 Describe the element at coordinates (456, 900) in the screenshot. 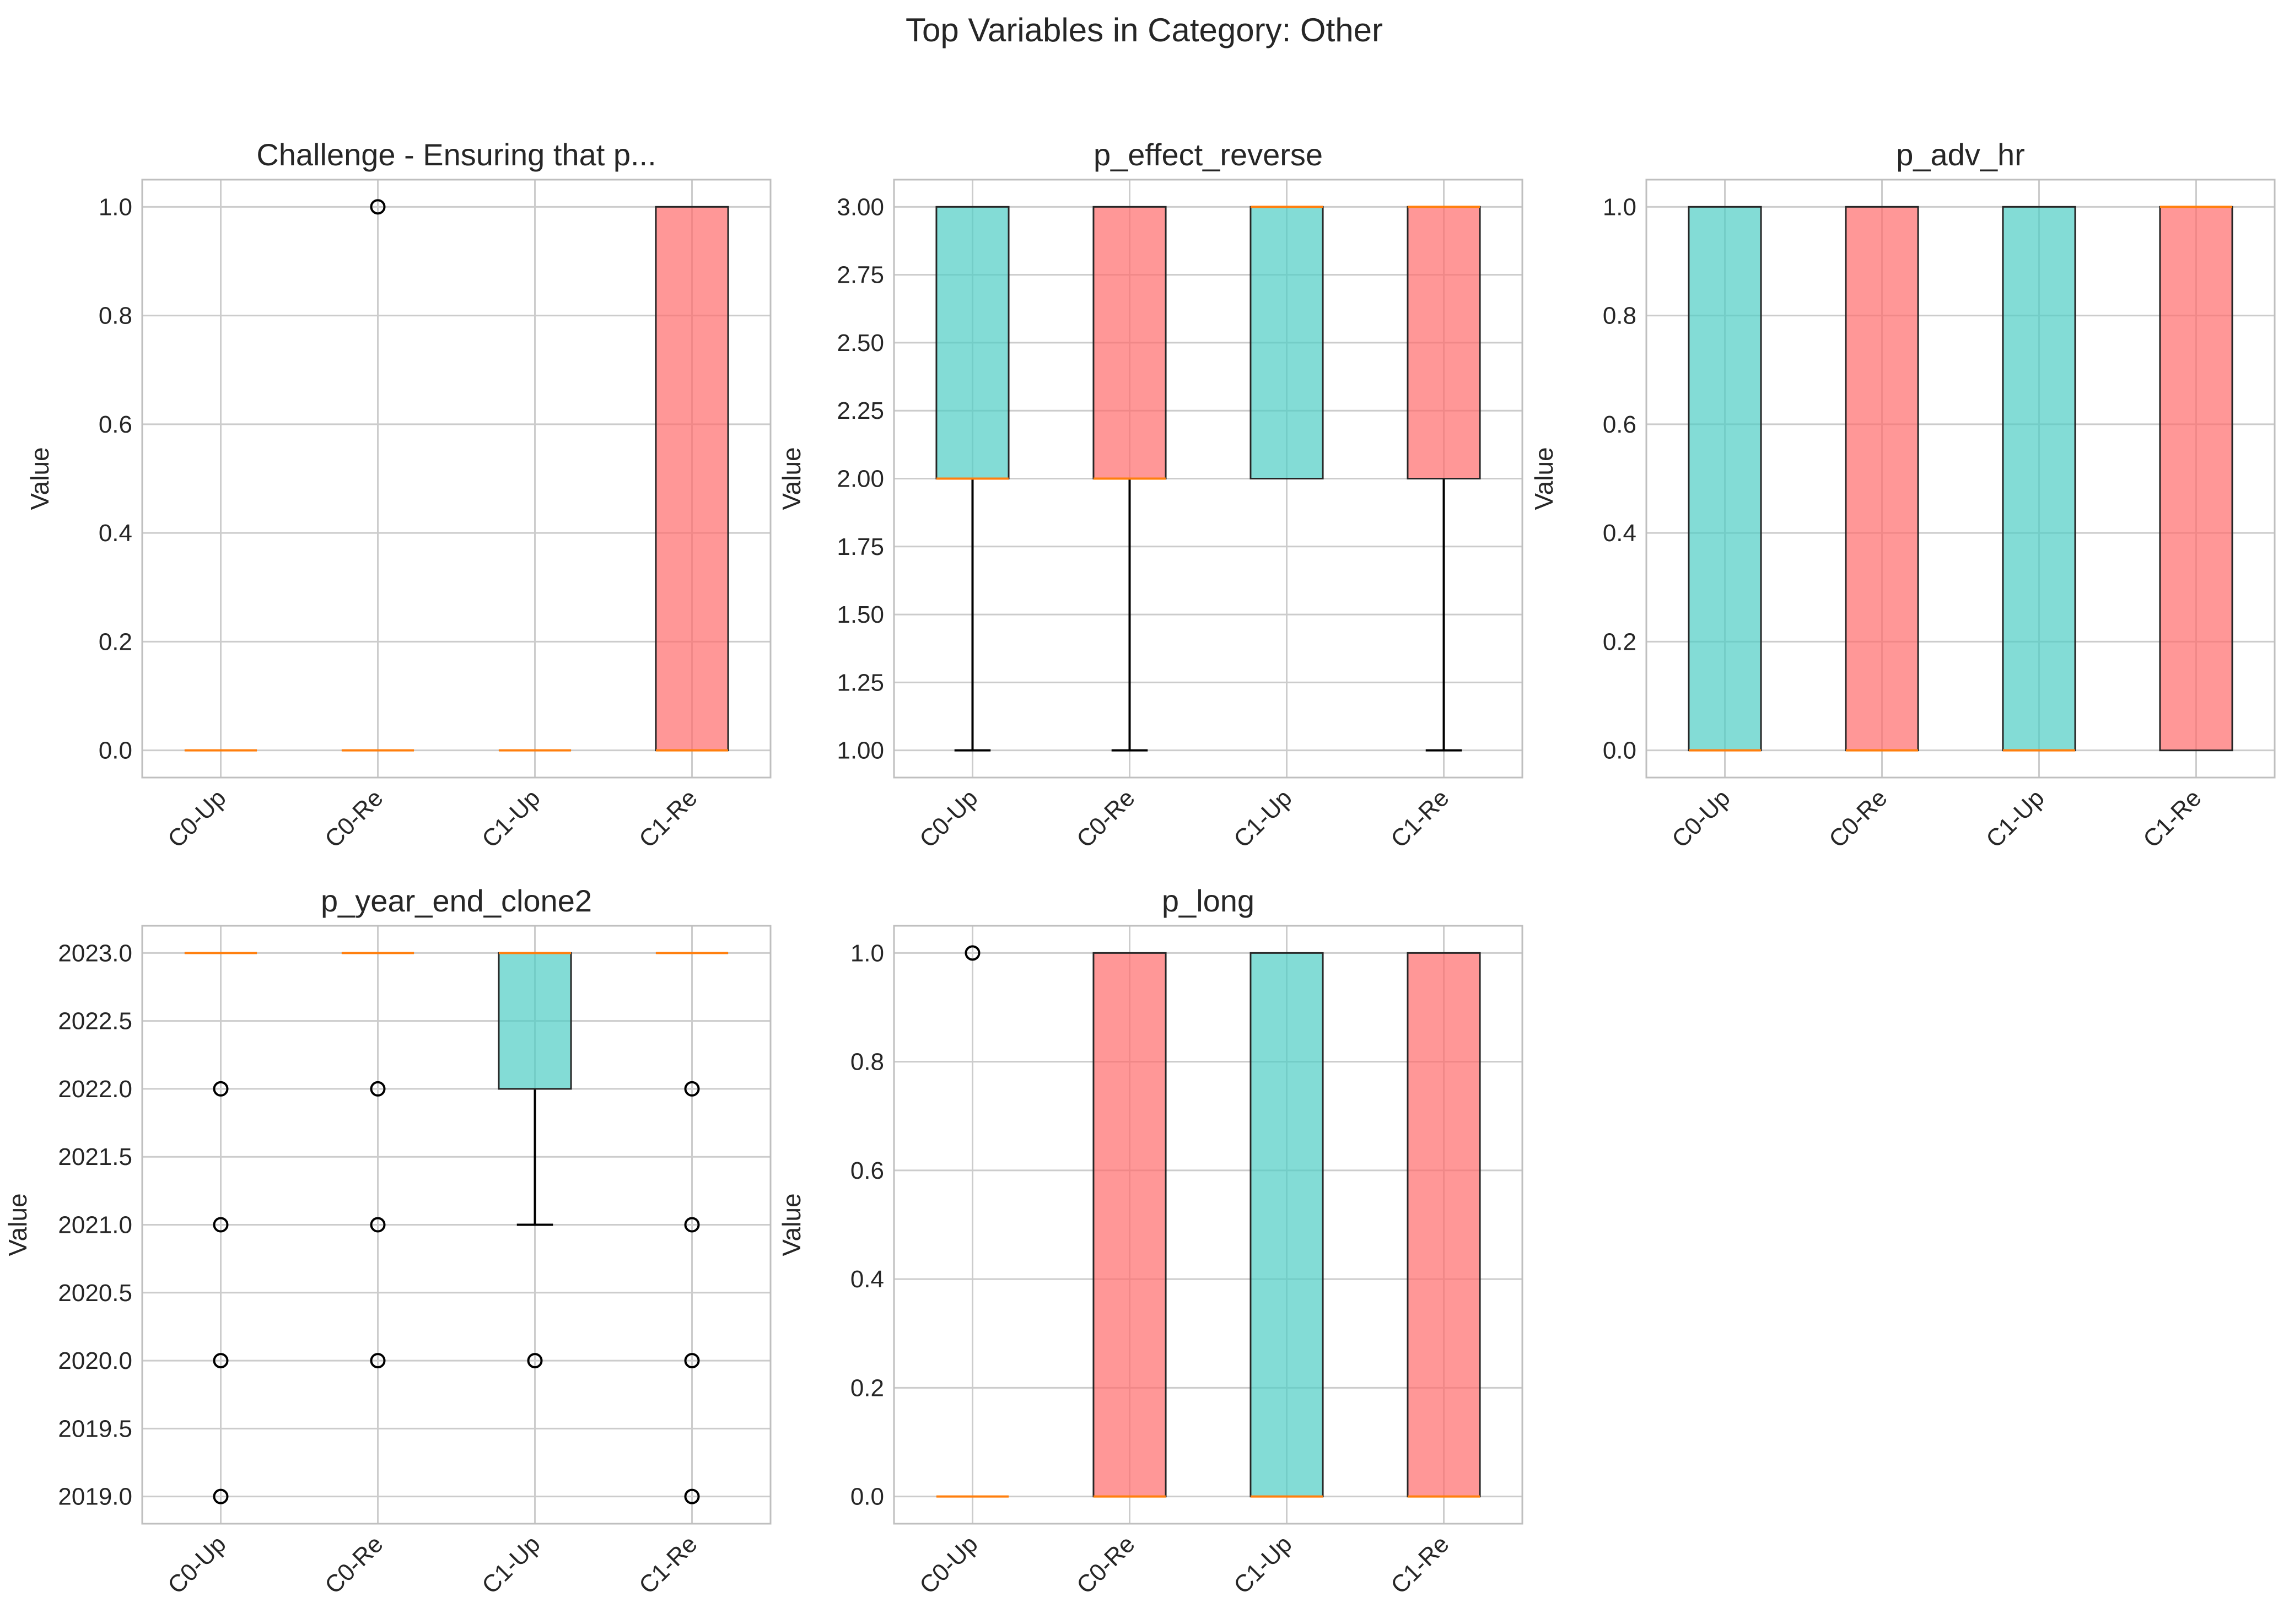

I see `subplot-title: p_year_end_clone2` at that location.